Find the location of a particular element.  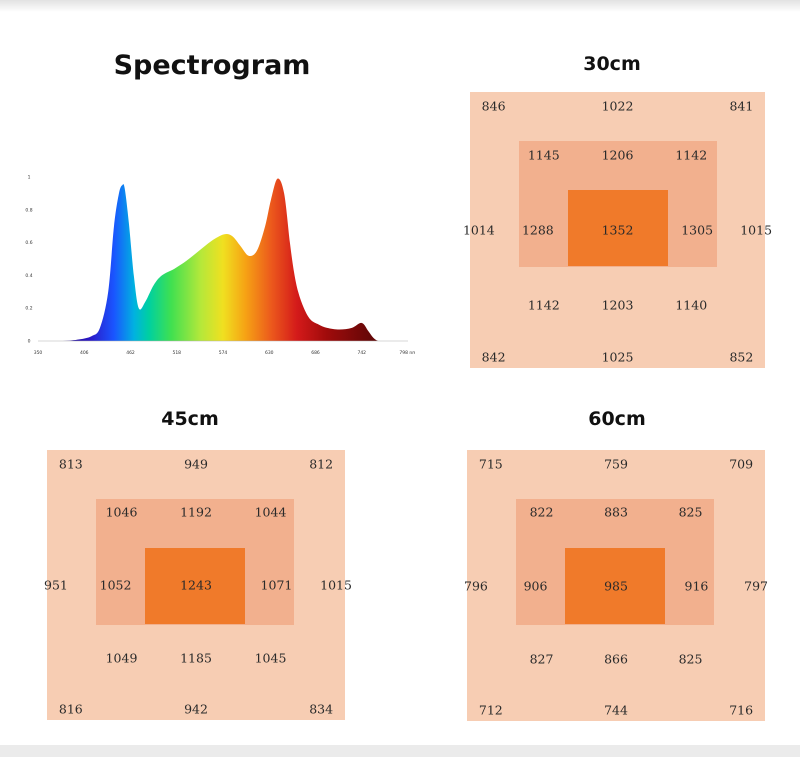

spectrum-y-ticks: 0 0.2 0.4 0.6 0.8 1 is located at coordinates (28, 260).